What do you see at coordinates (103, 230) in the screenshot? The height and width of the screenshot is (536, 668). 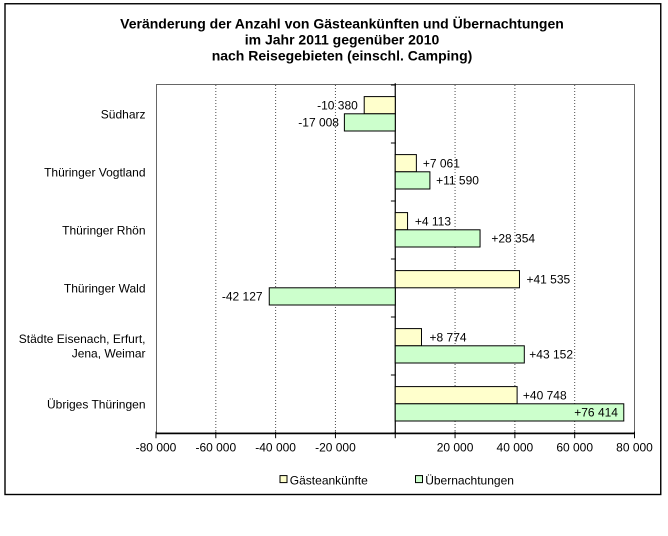 I see `svg-text: Thüringer Rhön` at bounding box center [103, 230].